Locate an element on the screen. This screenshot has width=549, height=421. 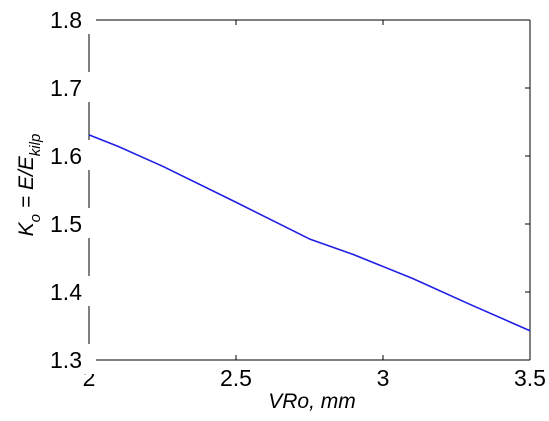
y-tick-label: 1.4 is located at coordinates (66, 292).